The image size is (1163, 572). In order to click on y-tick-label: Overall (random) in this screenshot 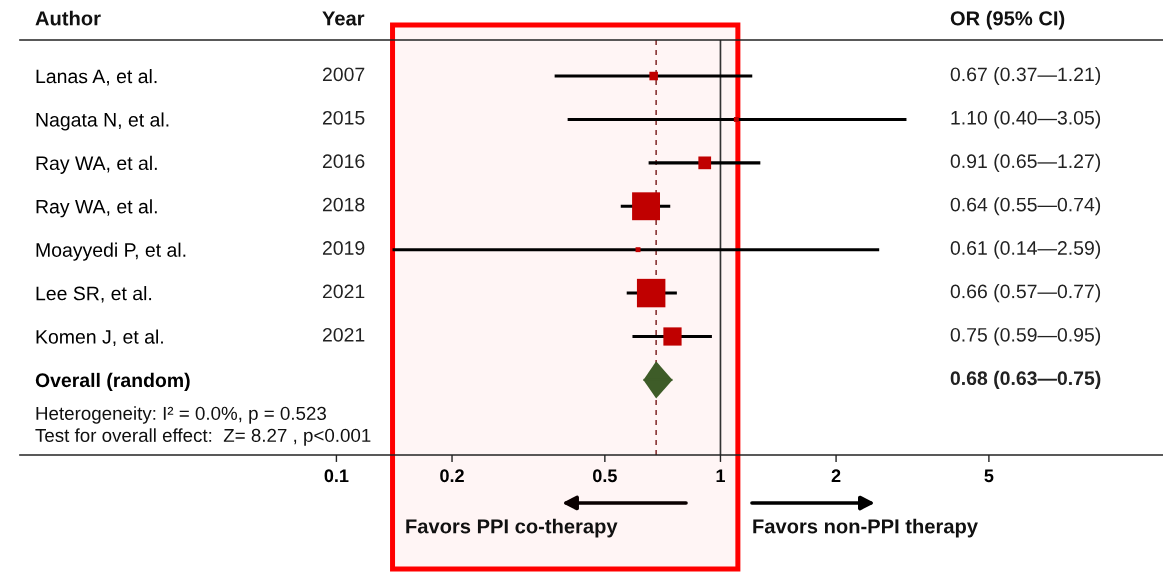, I will do `click(112, 381)`.